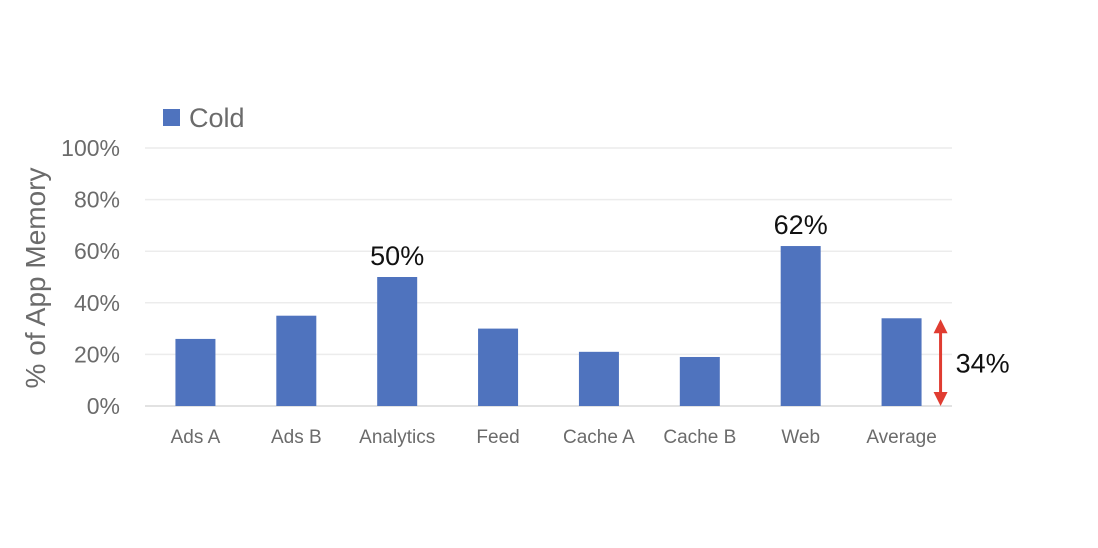 The image size is (1098, 548). Describe the element at coordinates (983, 364) in the screenshot. I see `average-label: 34%` at that location.